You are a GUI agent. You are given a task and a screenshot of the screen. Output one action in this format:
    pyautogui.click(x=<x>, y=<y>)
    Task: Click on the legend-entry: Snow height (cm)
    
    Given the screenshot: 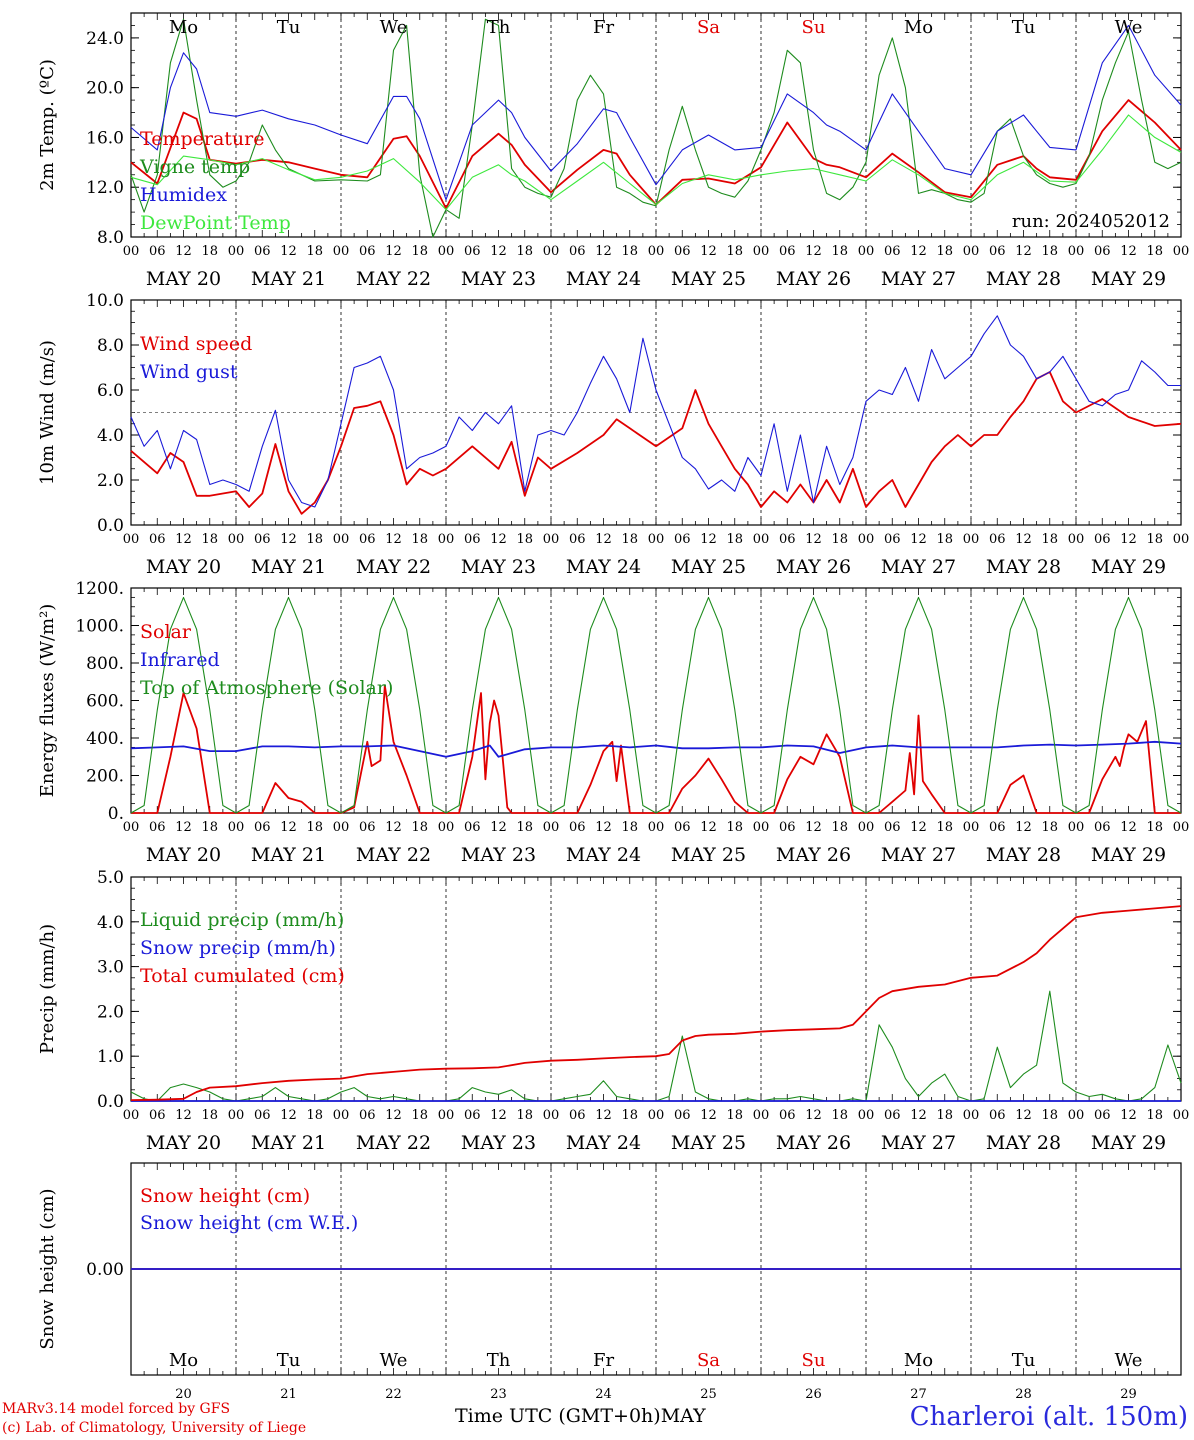 What is the action you would take?
    pyautogui.click(x=225, y=1196)
    